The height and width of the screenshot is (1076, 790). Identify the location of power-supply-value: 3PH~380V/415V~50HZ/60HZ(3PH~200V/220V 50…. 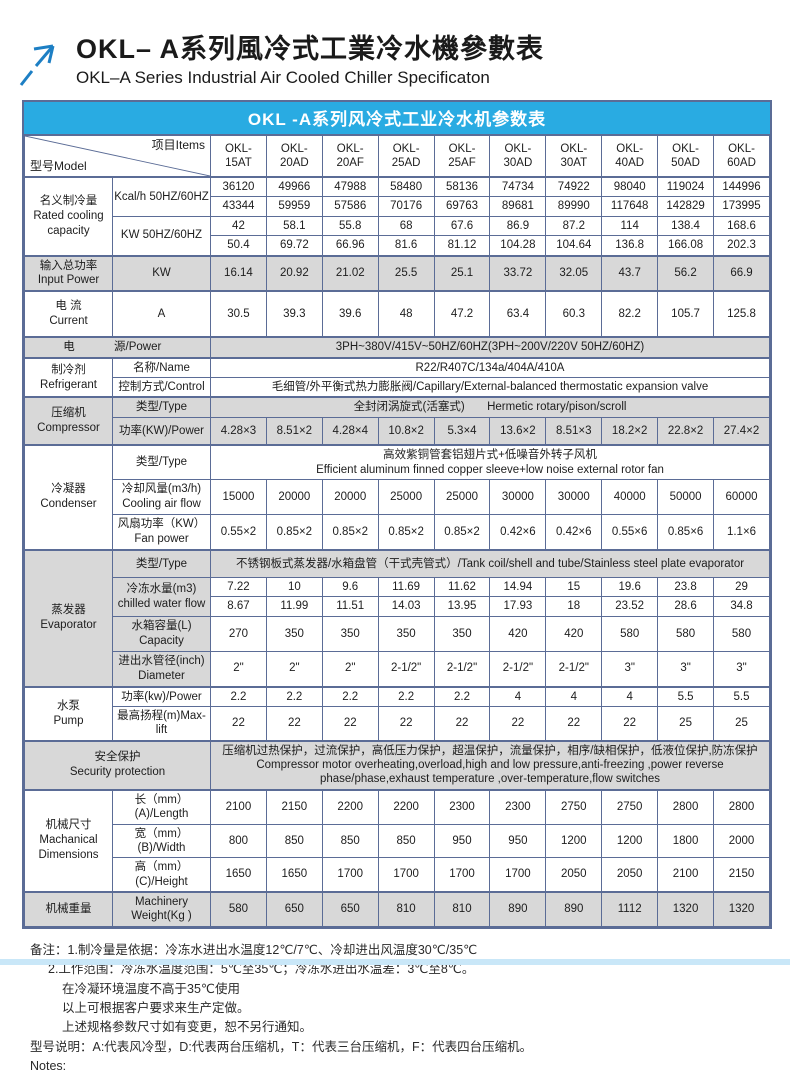
(490, 347).